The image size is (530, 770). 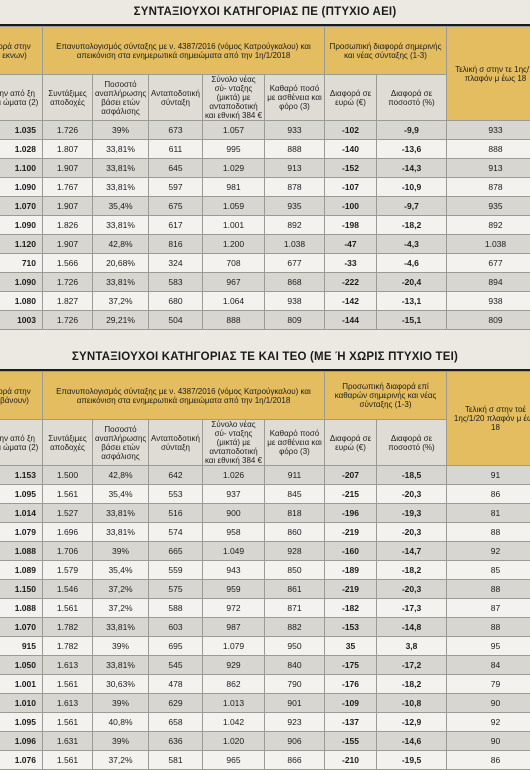 What do you see at coordinates (68, 703) in the screenshot?
I see `table-cell: 1.613` at bounding box center [68, 703].